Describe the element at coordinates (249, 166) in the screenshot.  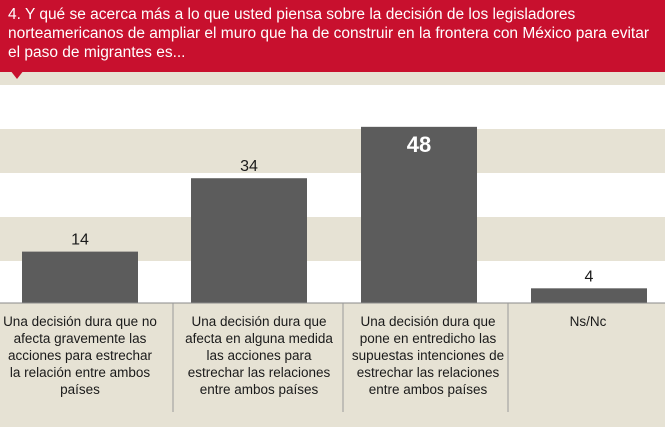
I see `value-label-2: 34` at that location.